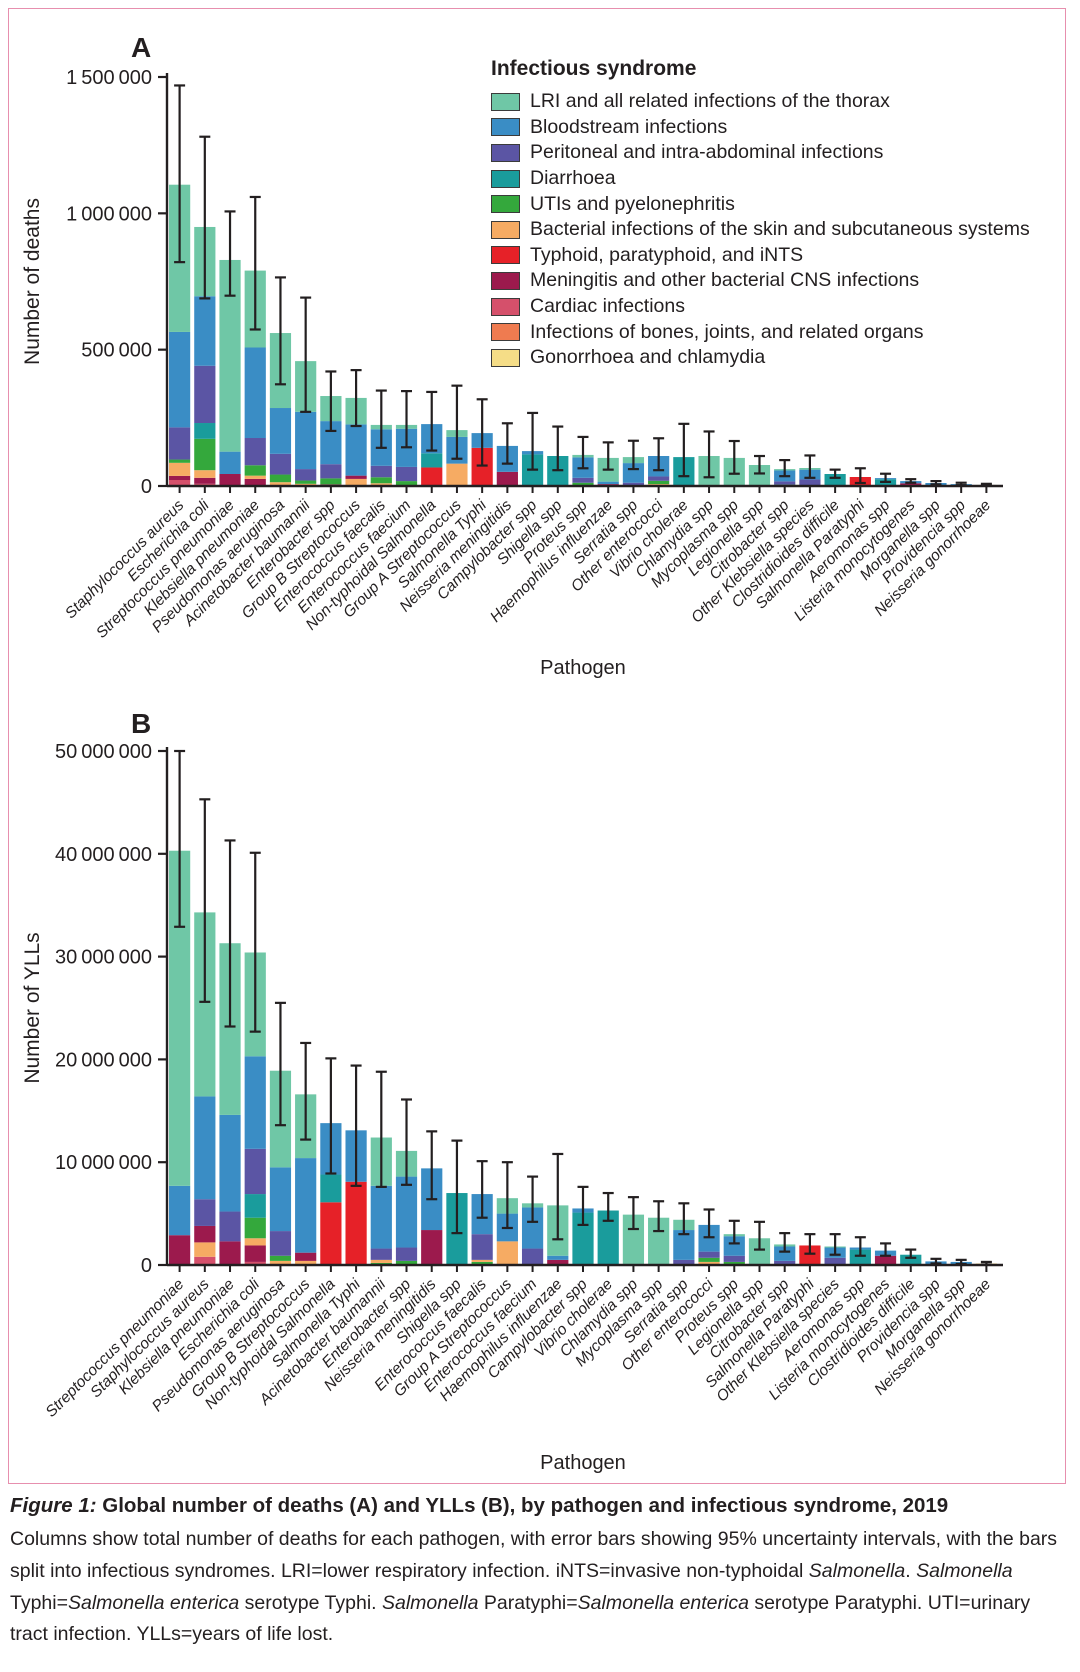 The width and height of the screenshot is (1080, 1672). I want to click on legend-item-bloodstream: Bloodstream infections, so click(771, 128).